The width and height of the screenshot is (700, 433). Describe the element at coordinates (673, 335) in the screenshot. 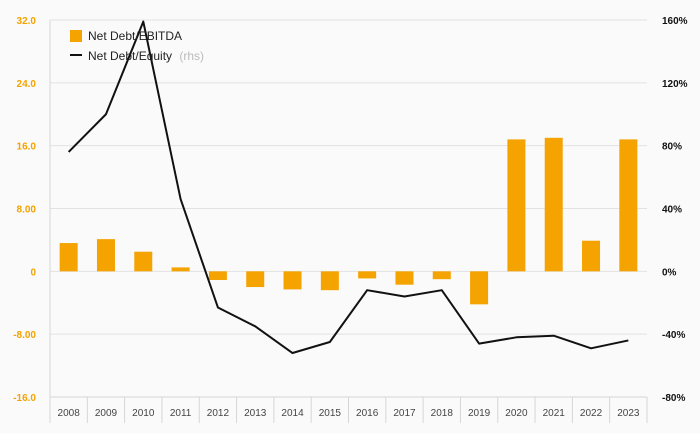

I see `y-right-tick-label: -40%` at that location.